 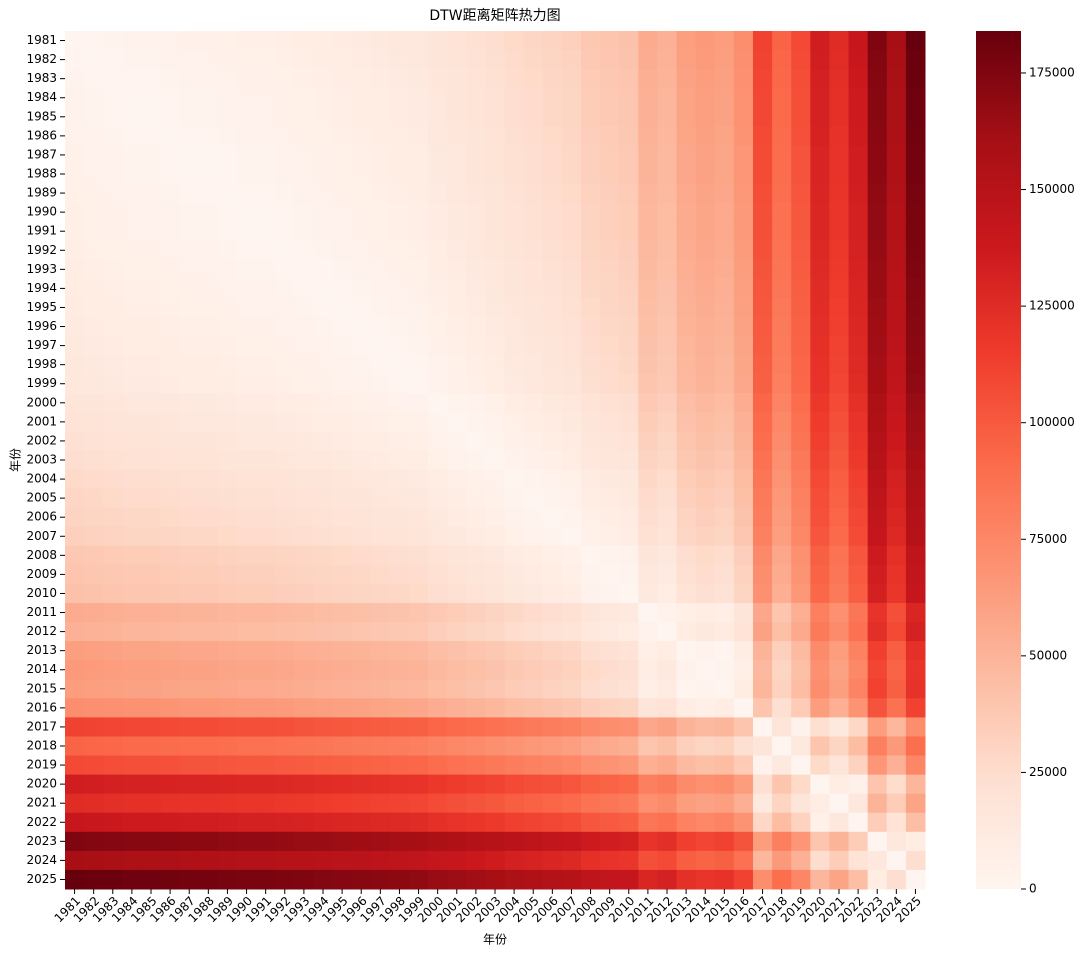 I want to click on y-tick-label: 1992, so click(x=41, y=250).